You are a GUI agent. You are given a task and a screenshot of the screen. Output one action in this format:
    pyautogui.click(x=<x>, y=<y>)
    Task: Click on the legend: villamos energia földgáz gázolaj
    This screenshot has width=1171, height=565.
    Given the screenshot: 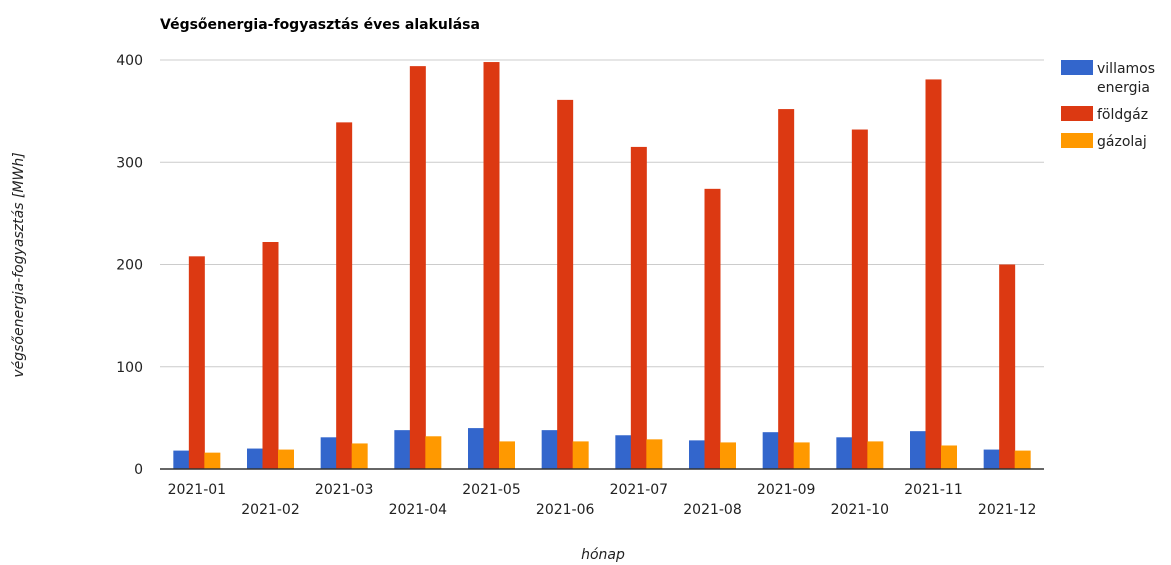 What is the action you would take?
    pyautogui.click(x=1108, y=105)
    